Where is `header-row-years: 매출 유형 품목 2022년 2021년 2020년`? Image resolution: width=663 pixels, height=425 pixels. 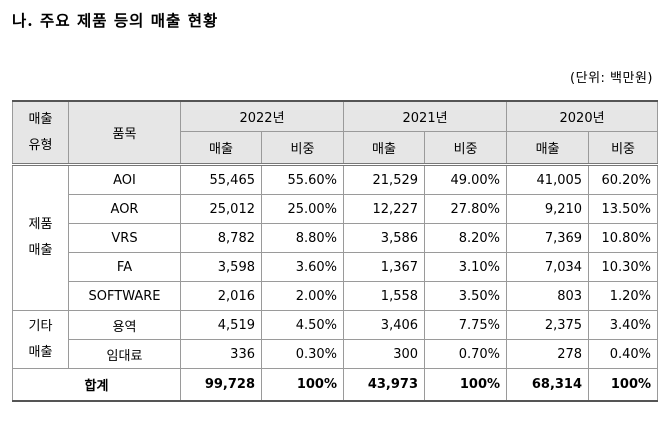 header-row-years: 매출 유형 품목 2022년 2021년 2020년 is located at coordinates (335, 132).